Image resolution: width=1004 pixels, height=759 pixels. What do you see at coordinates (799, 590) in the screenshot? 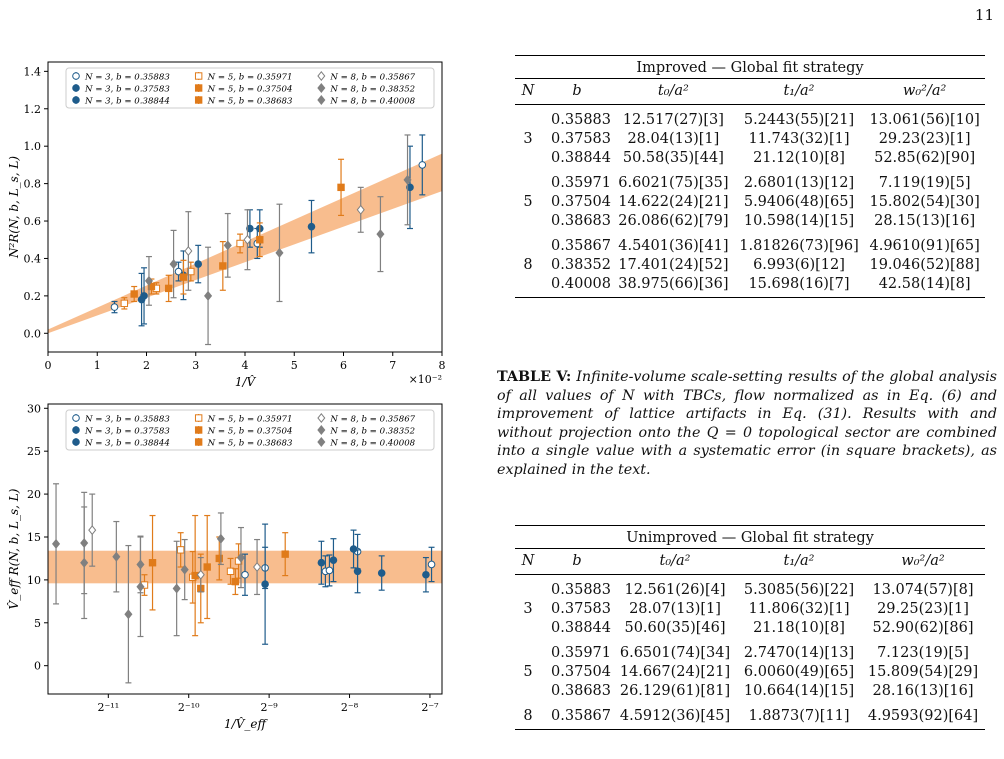
I see `cell-t1: 5.3085(56)[22]` at bounding box center [799, 590].